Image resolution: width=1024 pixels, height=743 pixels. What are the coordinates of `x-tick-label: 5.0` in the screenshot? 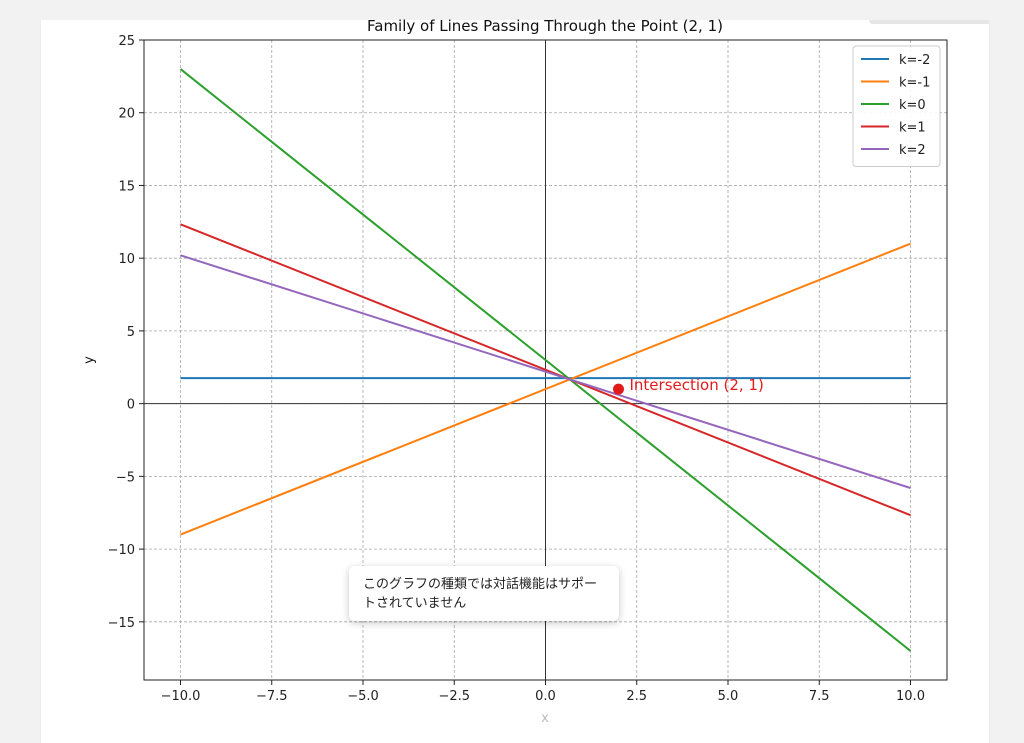 It's located at (728, 696).